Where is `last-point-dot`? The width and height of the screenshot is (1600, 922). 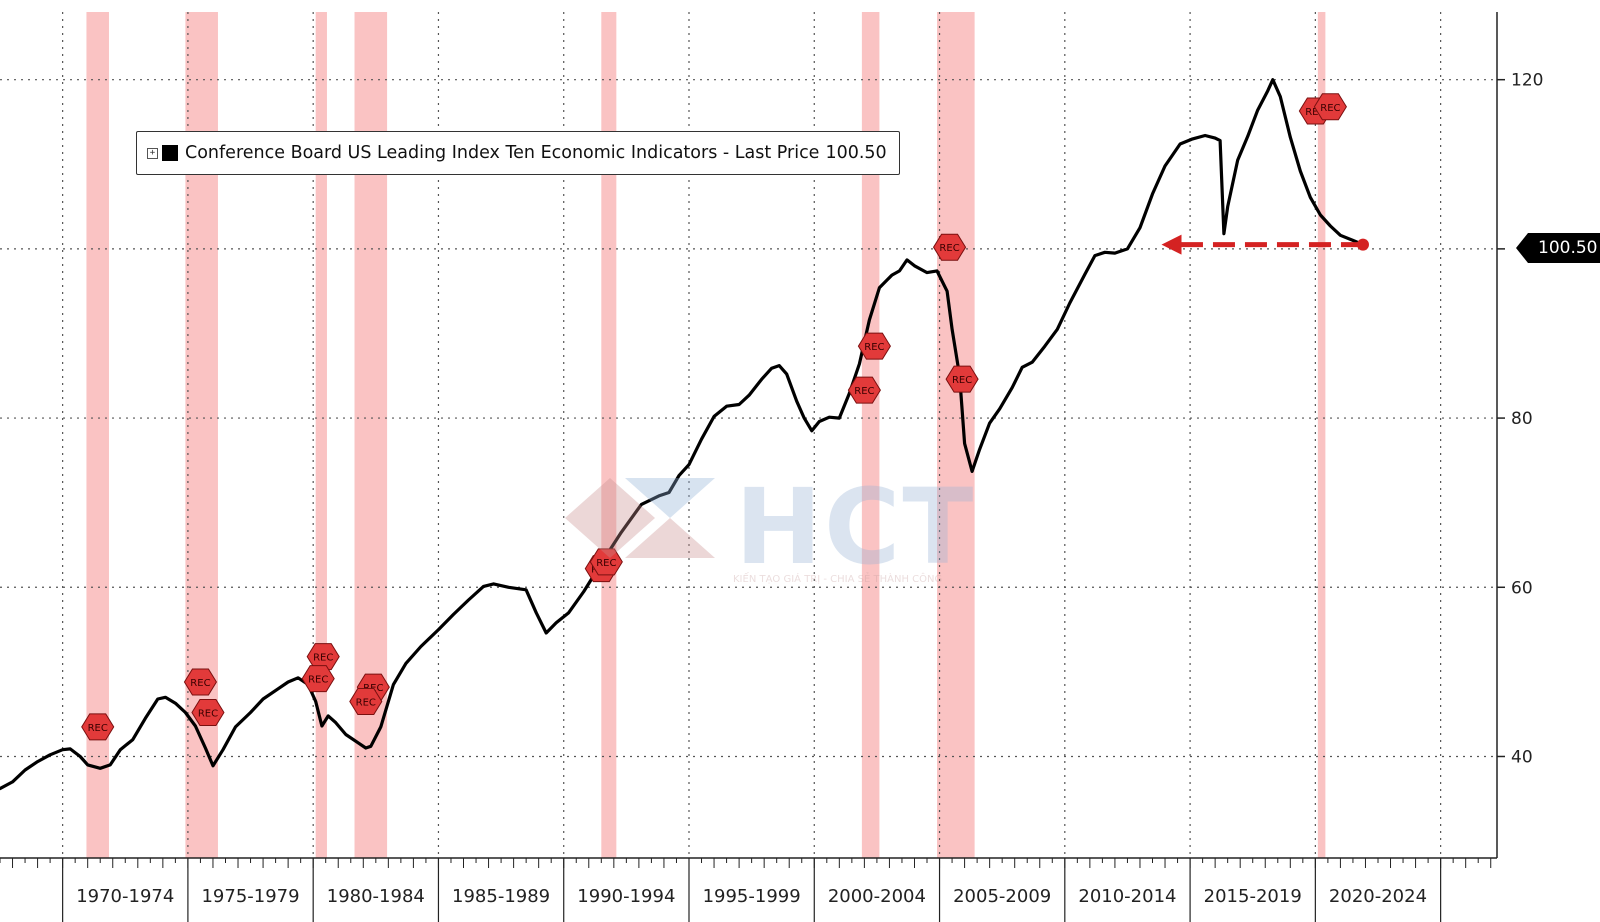 last-point-dot is located at coordinates (1362, 244).